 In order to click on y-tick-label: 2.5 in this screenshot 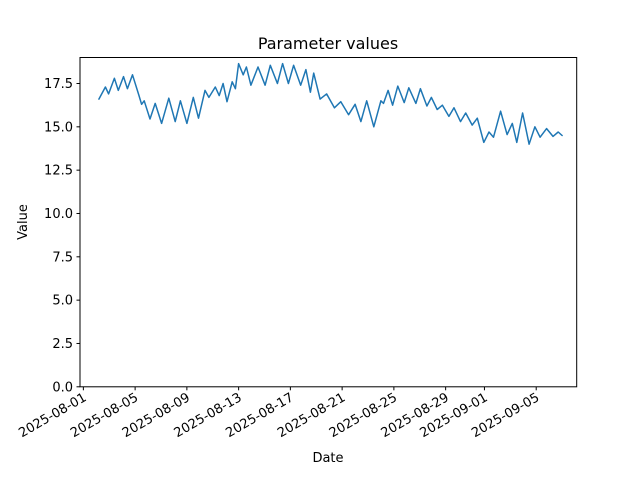, I will do `click(62, 344)`.